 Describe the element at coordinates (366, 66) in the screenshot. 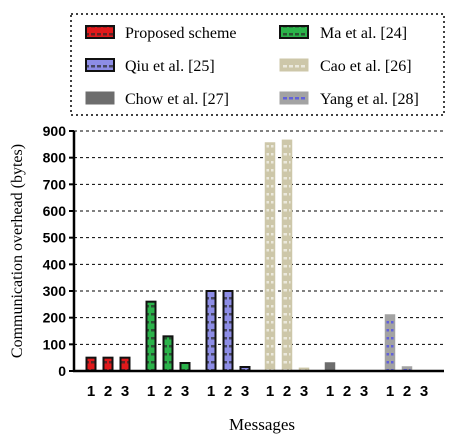

I see `legend-label: Cao et al. [26]` at that location.